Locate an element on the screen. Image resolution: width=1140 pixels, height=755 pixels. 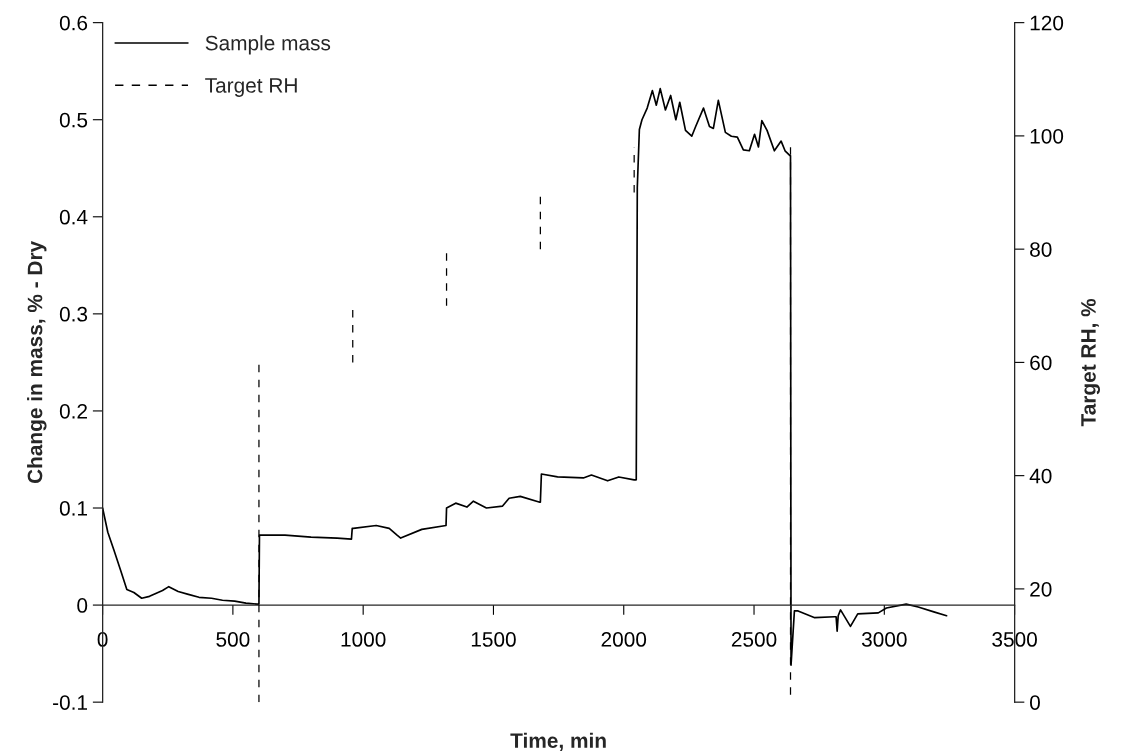
x-tick-label: 2500 is located at coordinates (754, 639).